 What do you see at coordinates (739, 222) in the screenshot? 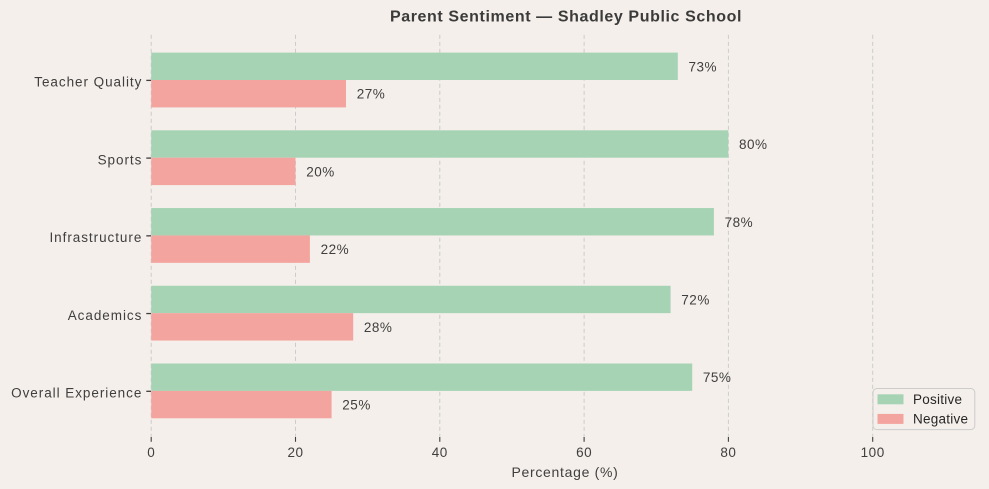
I see `svg-text: 78%` at bounding box center [739, 222].